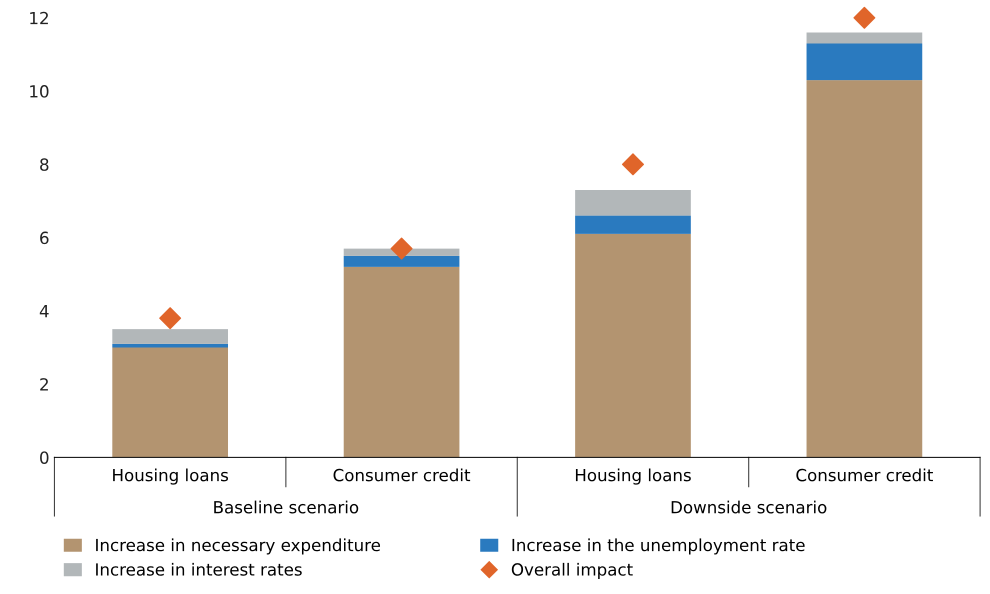 This screenshot has height=594, width=990. What do you see at coordinates (658, 546) in the screenshot?
I see `legend-label: Increase in the unemployment rate` at bounding box center [658, 546].